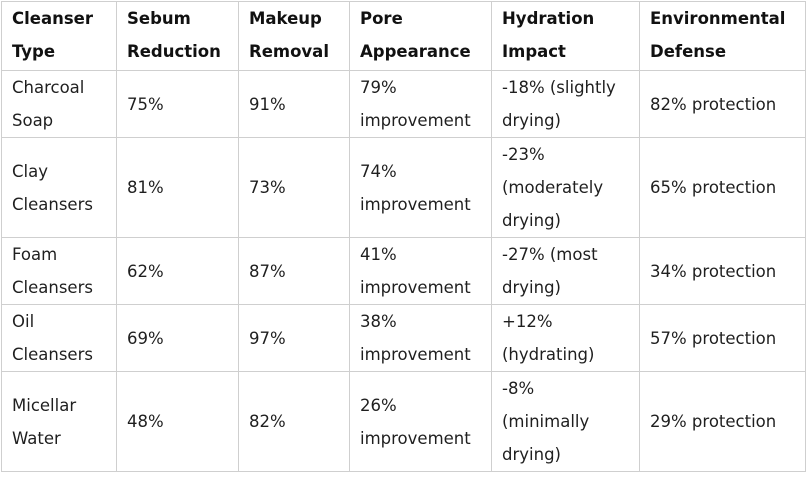 The width and height of the screenshot is (807, 482). I want to click on cell-environmental-defense: 29% protection, so click(722, 421).